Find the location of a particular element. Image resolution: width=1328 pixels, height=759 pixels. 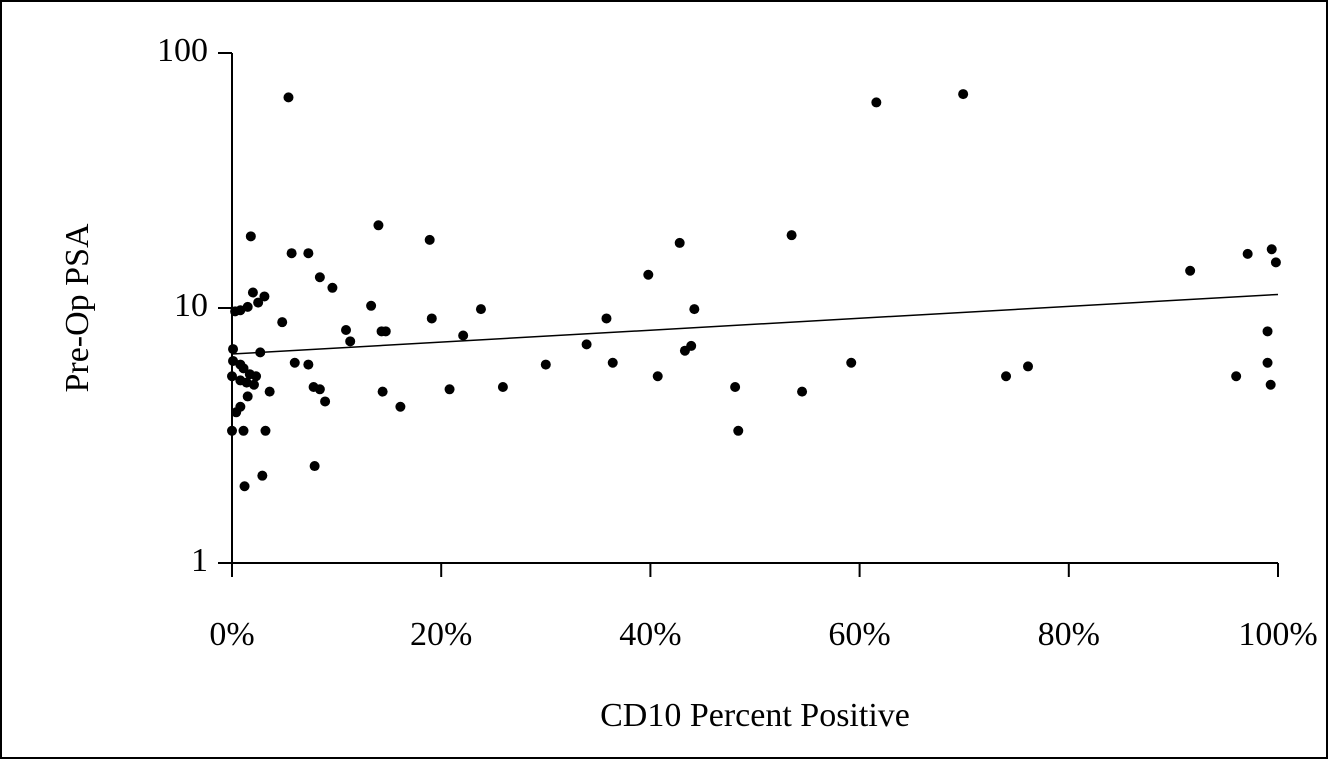

x-axis-title: CD10 Percent Positive is located at coordinates (755, 715).